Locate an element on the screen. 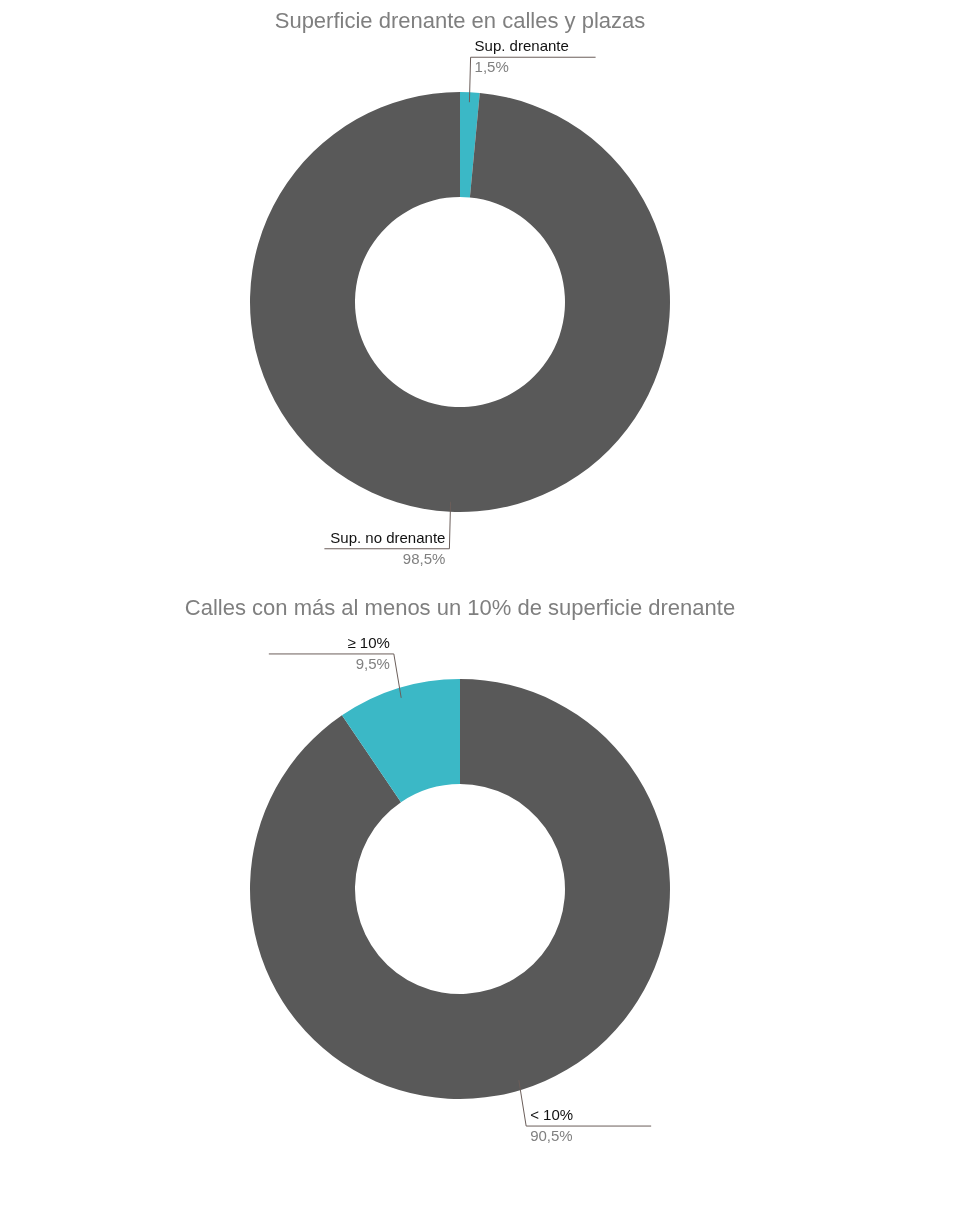 The height and width of the screenshot is (1209, 962). slice-label: ≥ 10% is located at coordinates (368, 642).